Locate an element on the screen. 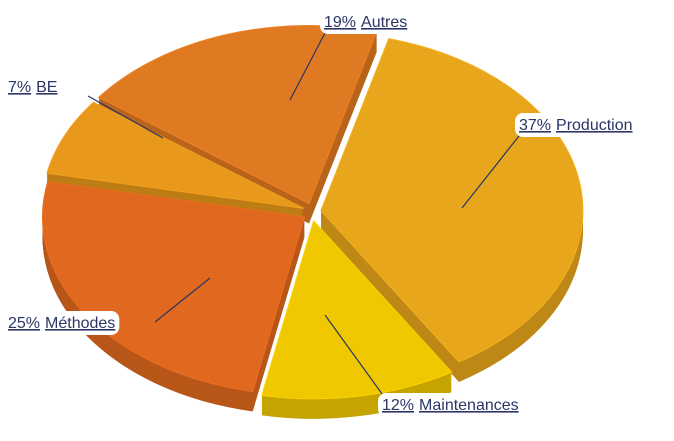 Image resolution: width=674 pixels, height=441 pixels. category-label: Méthodes is located at coordinates (80, 323).